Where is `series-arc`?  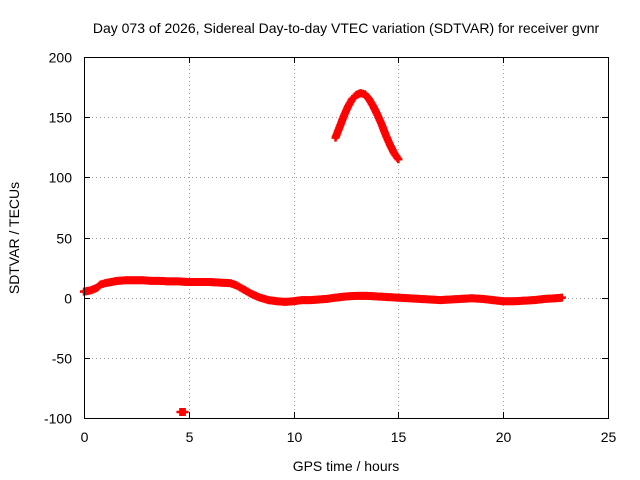 series-arc is located at coordinates (367, 126).